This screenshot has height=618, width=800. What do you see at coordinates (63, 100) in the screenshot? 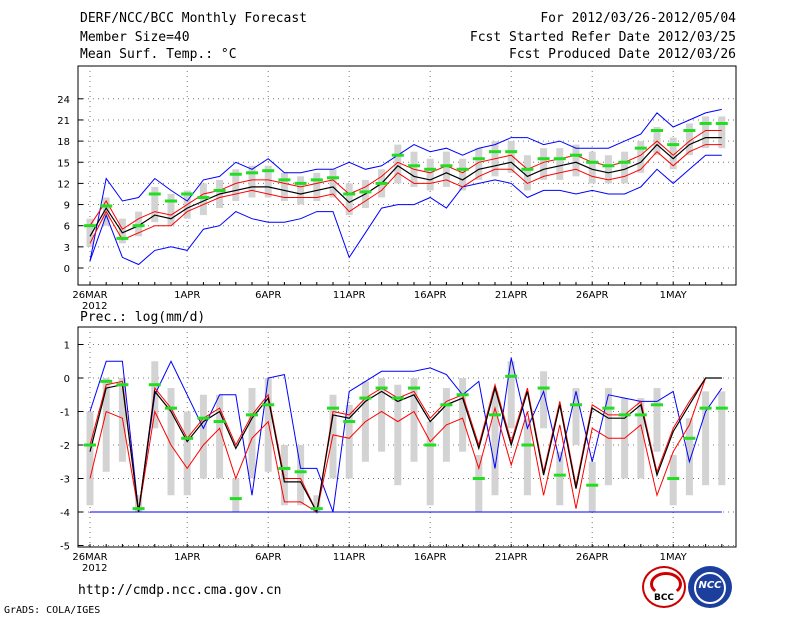
I see `temp-y-tick-label: 24` at bounding box center [63, 100].